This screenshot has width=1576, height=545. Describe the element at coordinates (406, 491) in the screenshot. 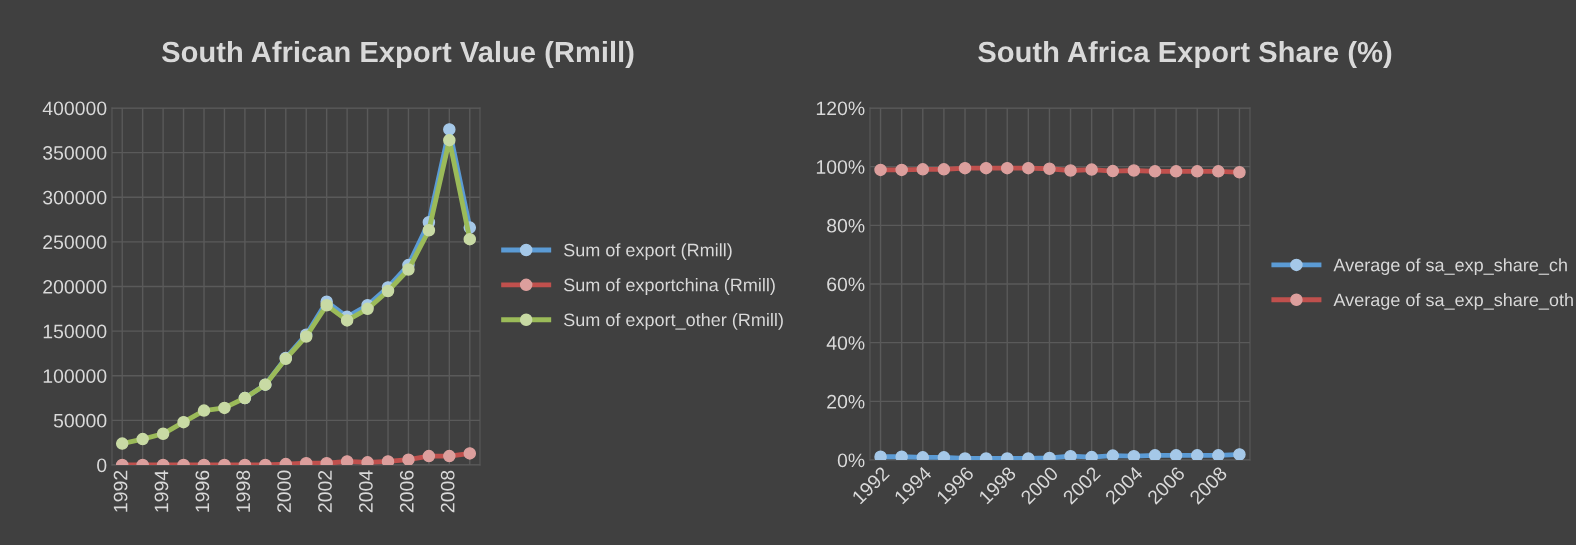

I see `x-tick-label: 2006` at that location.